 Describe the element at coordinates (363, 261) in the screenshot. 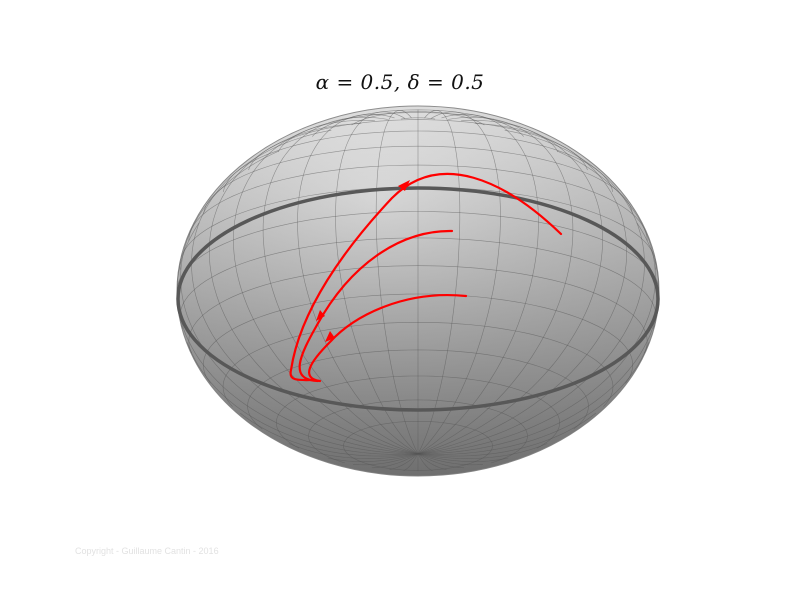

I see `trajectory-arrows` at that location.